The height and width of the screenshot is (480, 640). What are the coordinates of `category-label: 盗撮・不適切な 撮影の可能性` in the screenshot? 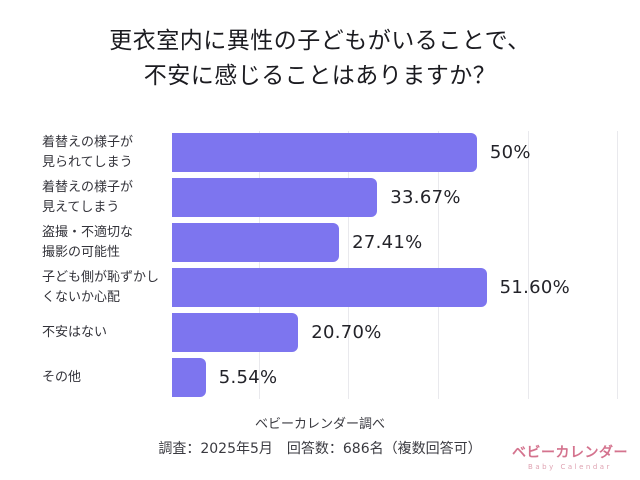 It's located at (86, 243).